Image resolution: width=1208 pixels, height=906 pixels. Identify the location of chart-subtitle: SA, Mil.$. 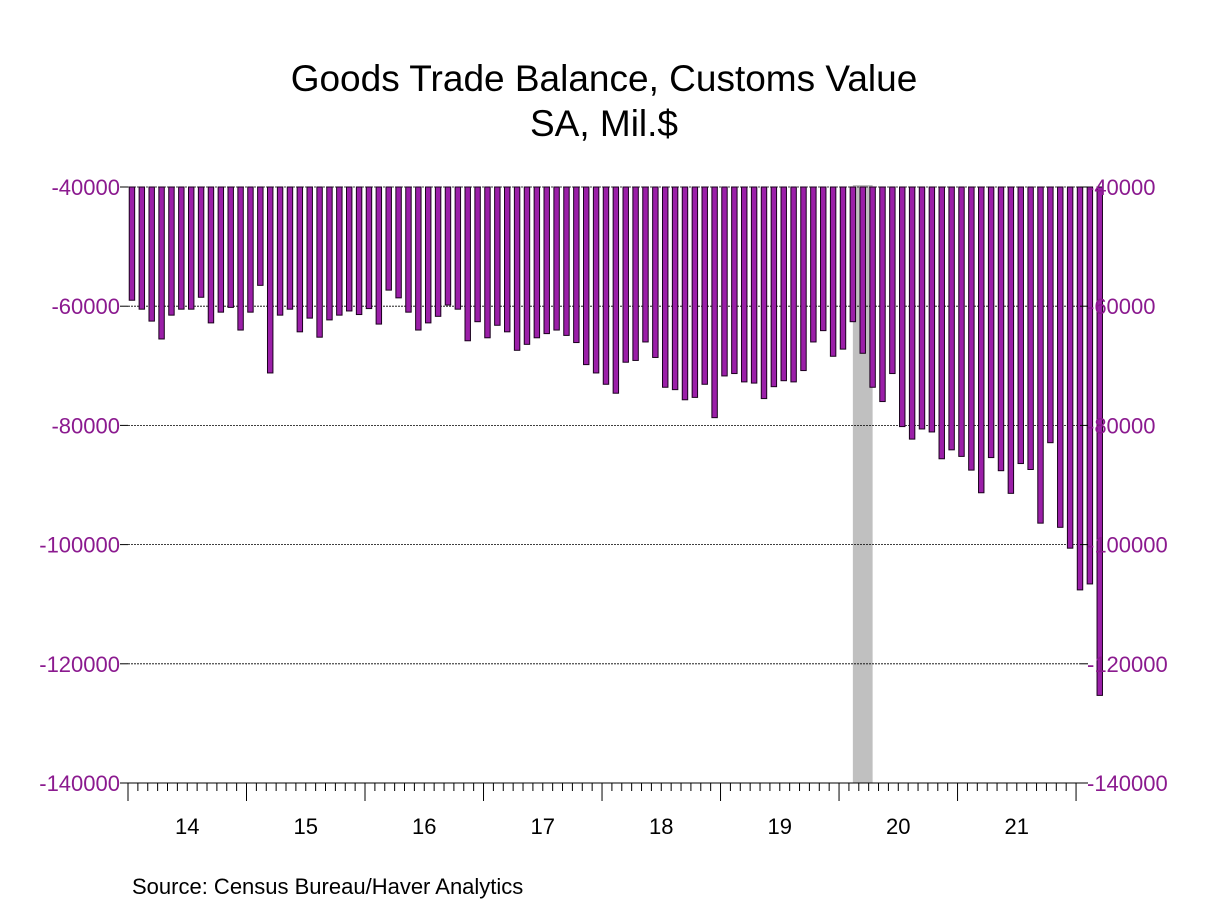
(604, 123).